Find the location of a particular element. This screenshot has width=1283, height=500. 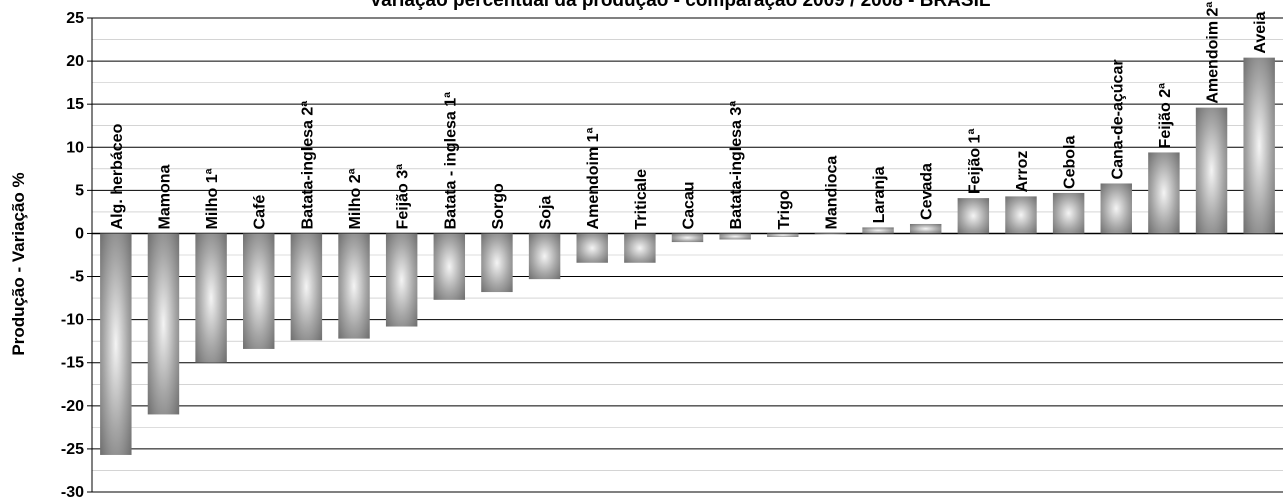

y-tick-label: 15 is located at coordinates (75, 104).